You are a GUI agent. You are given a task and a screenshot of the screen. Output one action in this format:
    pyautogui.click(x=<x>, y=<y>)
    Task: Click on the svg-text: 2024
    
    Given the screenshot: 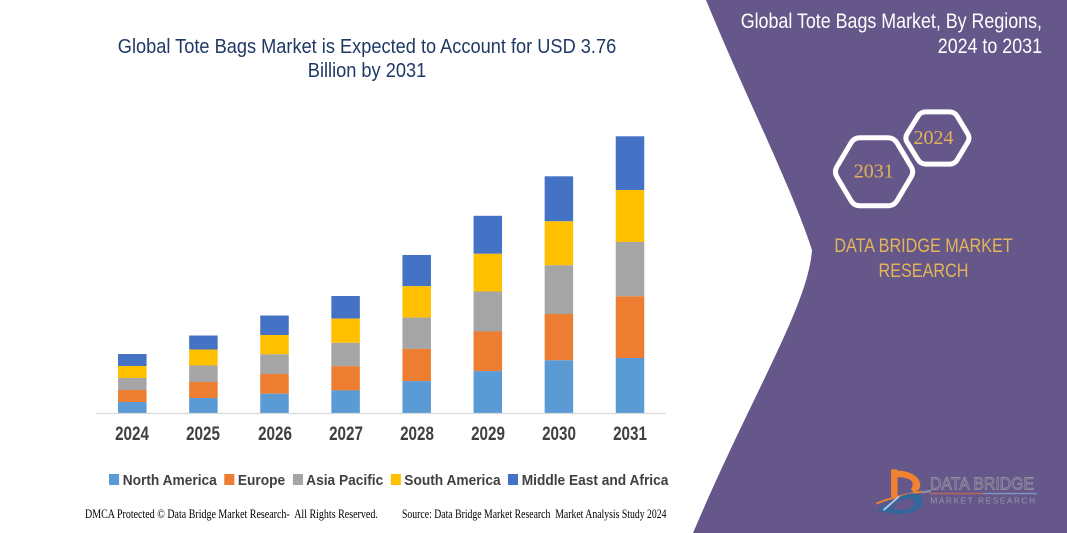 What is the action you would take?
    pyautogui.click(x=934, y=138)
    